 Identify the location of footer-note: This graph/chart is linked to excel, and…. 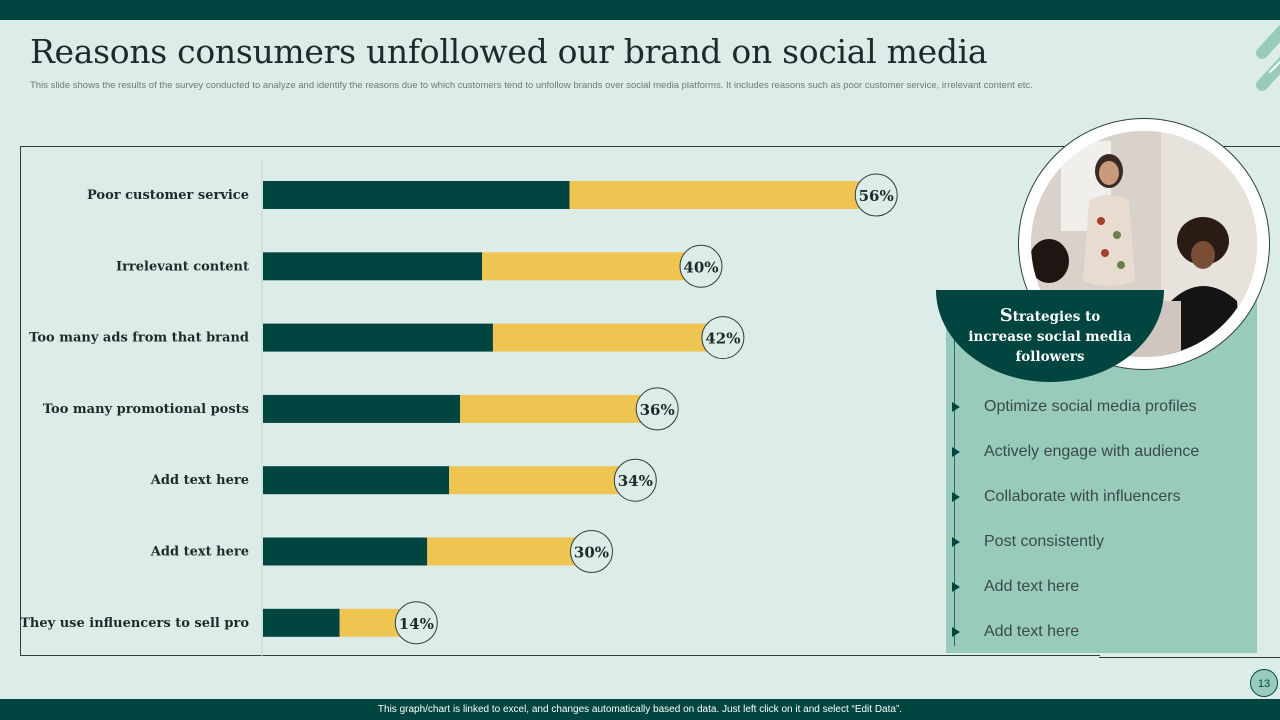
(640, 709).